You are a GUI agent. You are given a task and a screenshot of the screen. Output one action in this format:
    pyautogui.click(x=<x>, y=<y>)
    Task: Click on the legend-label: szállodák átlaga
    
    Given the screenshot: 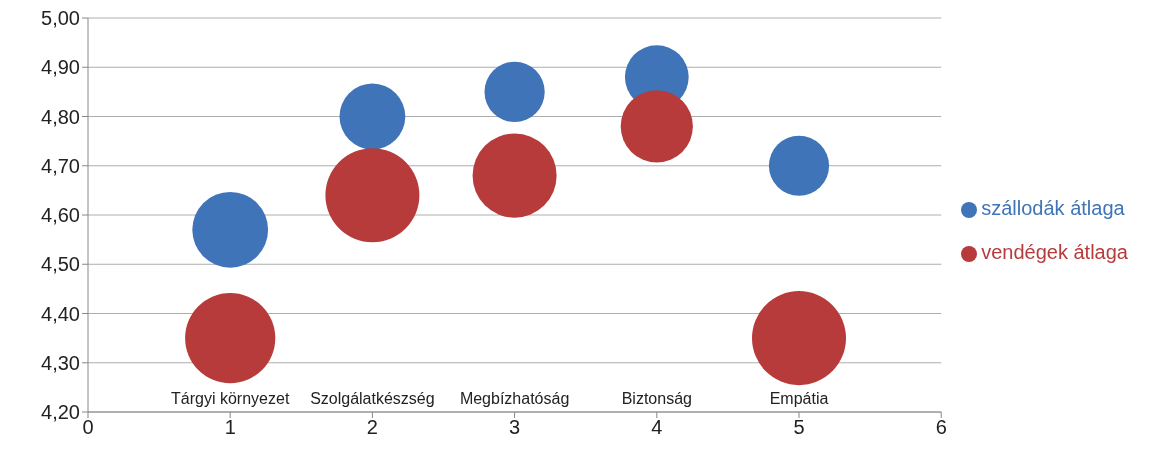 What is the action you would take?
    pyautogui.click(x=1053, y=208)
    